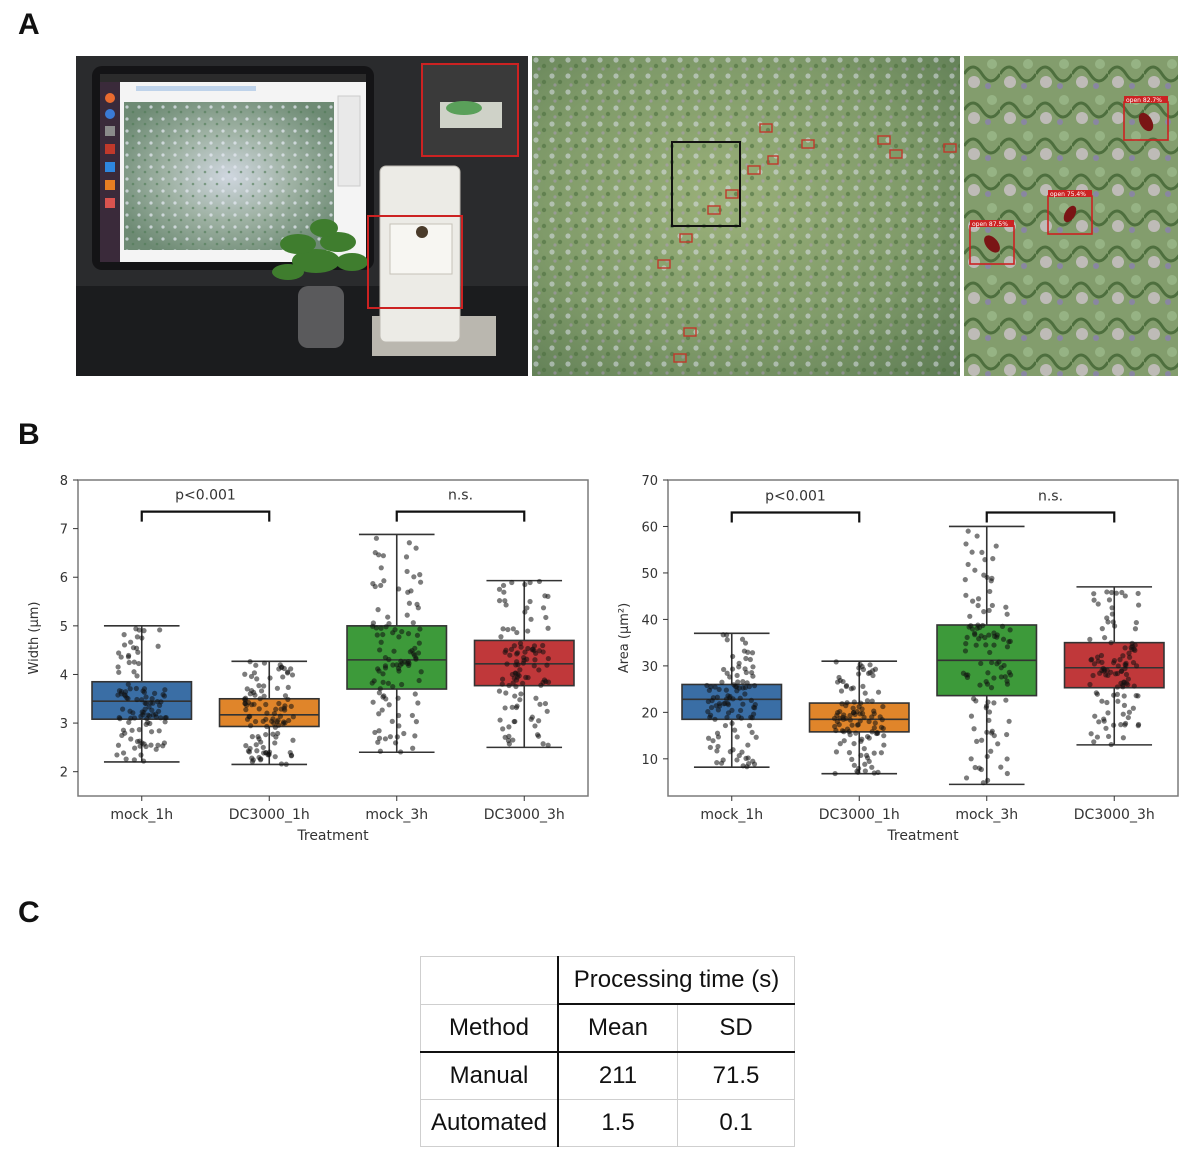 Image resolution: width=1200 pixels, height=1170 pixels. I want to click on x-tick-label: DC3000_3h, so click(524, 815).